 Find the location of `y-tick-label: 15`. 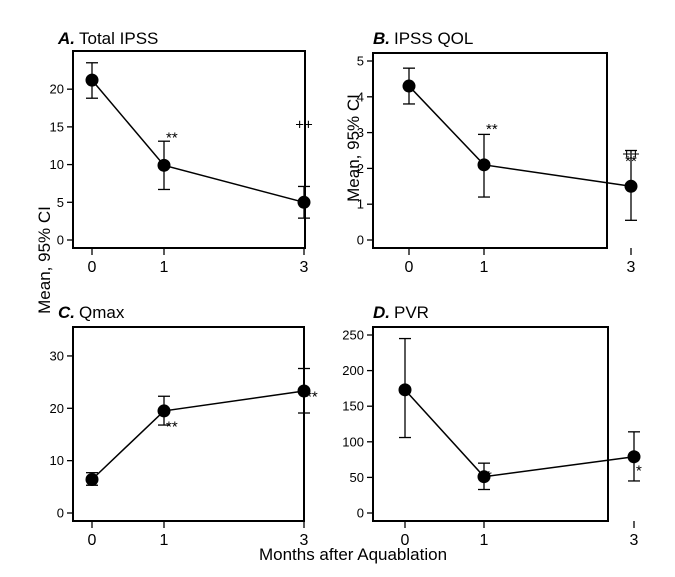

y-tick-label: 15 is located at coordinates (57, 126).